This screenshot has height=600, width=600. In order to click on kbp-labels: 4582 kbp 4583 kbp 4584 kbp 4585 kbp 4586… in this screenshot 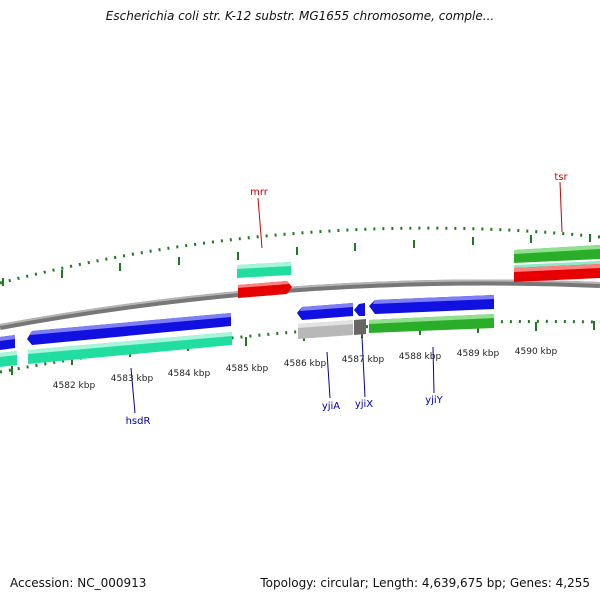, I will do `click(305, 369)`.